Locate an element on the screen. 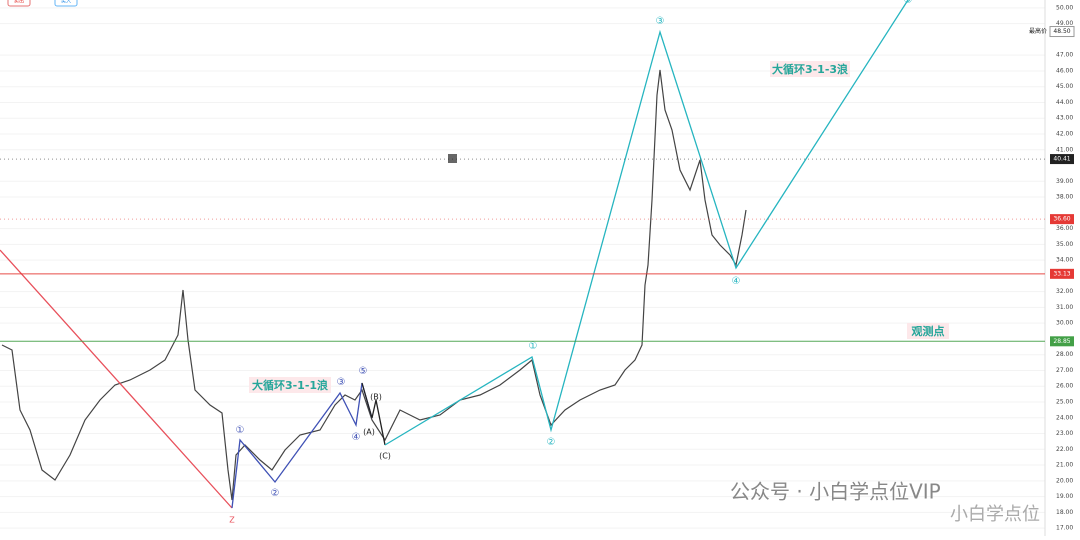  sell-button is located at coordinates (19, 3).